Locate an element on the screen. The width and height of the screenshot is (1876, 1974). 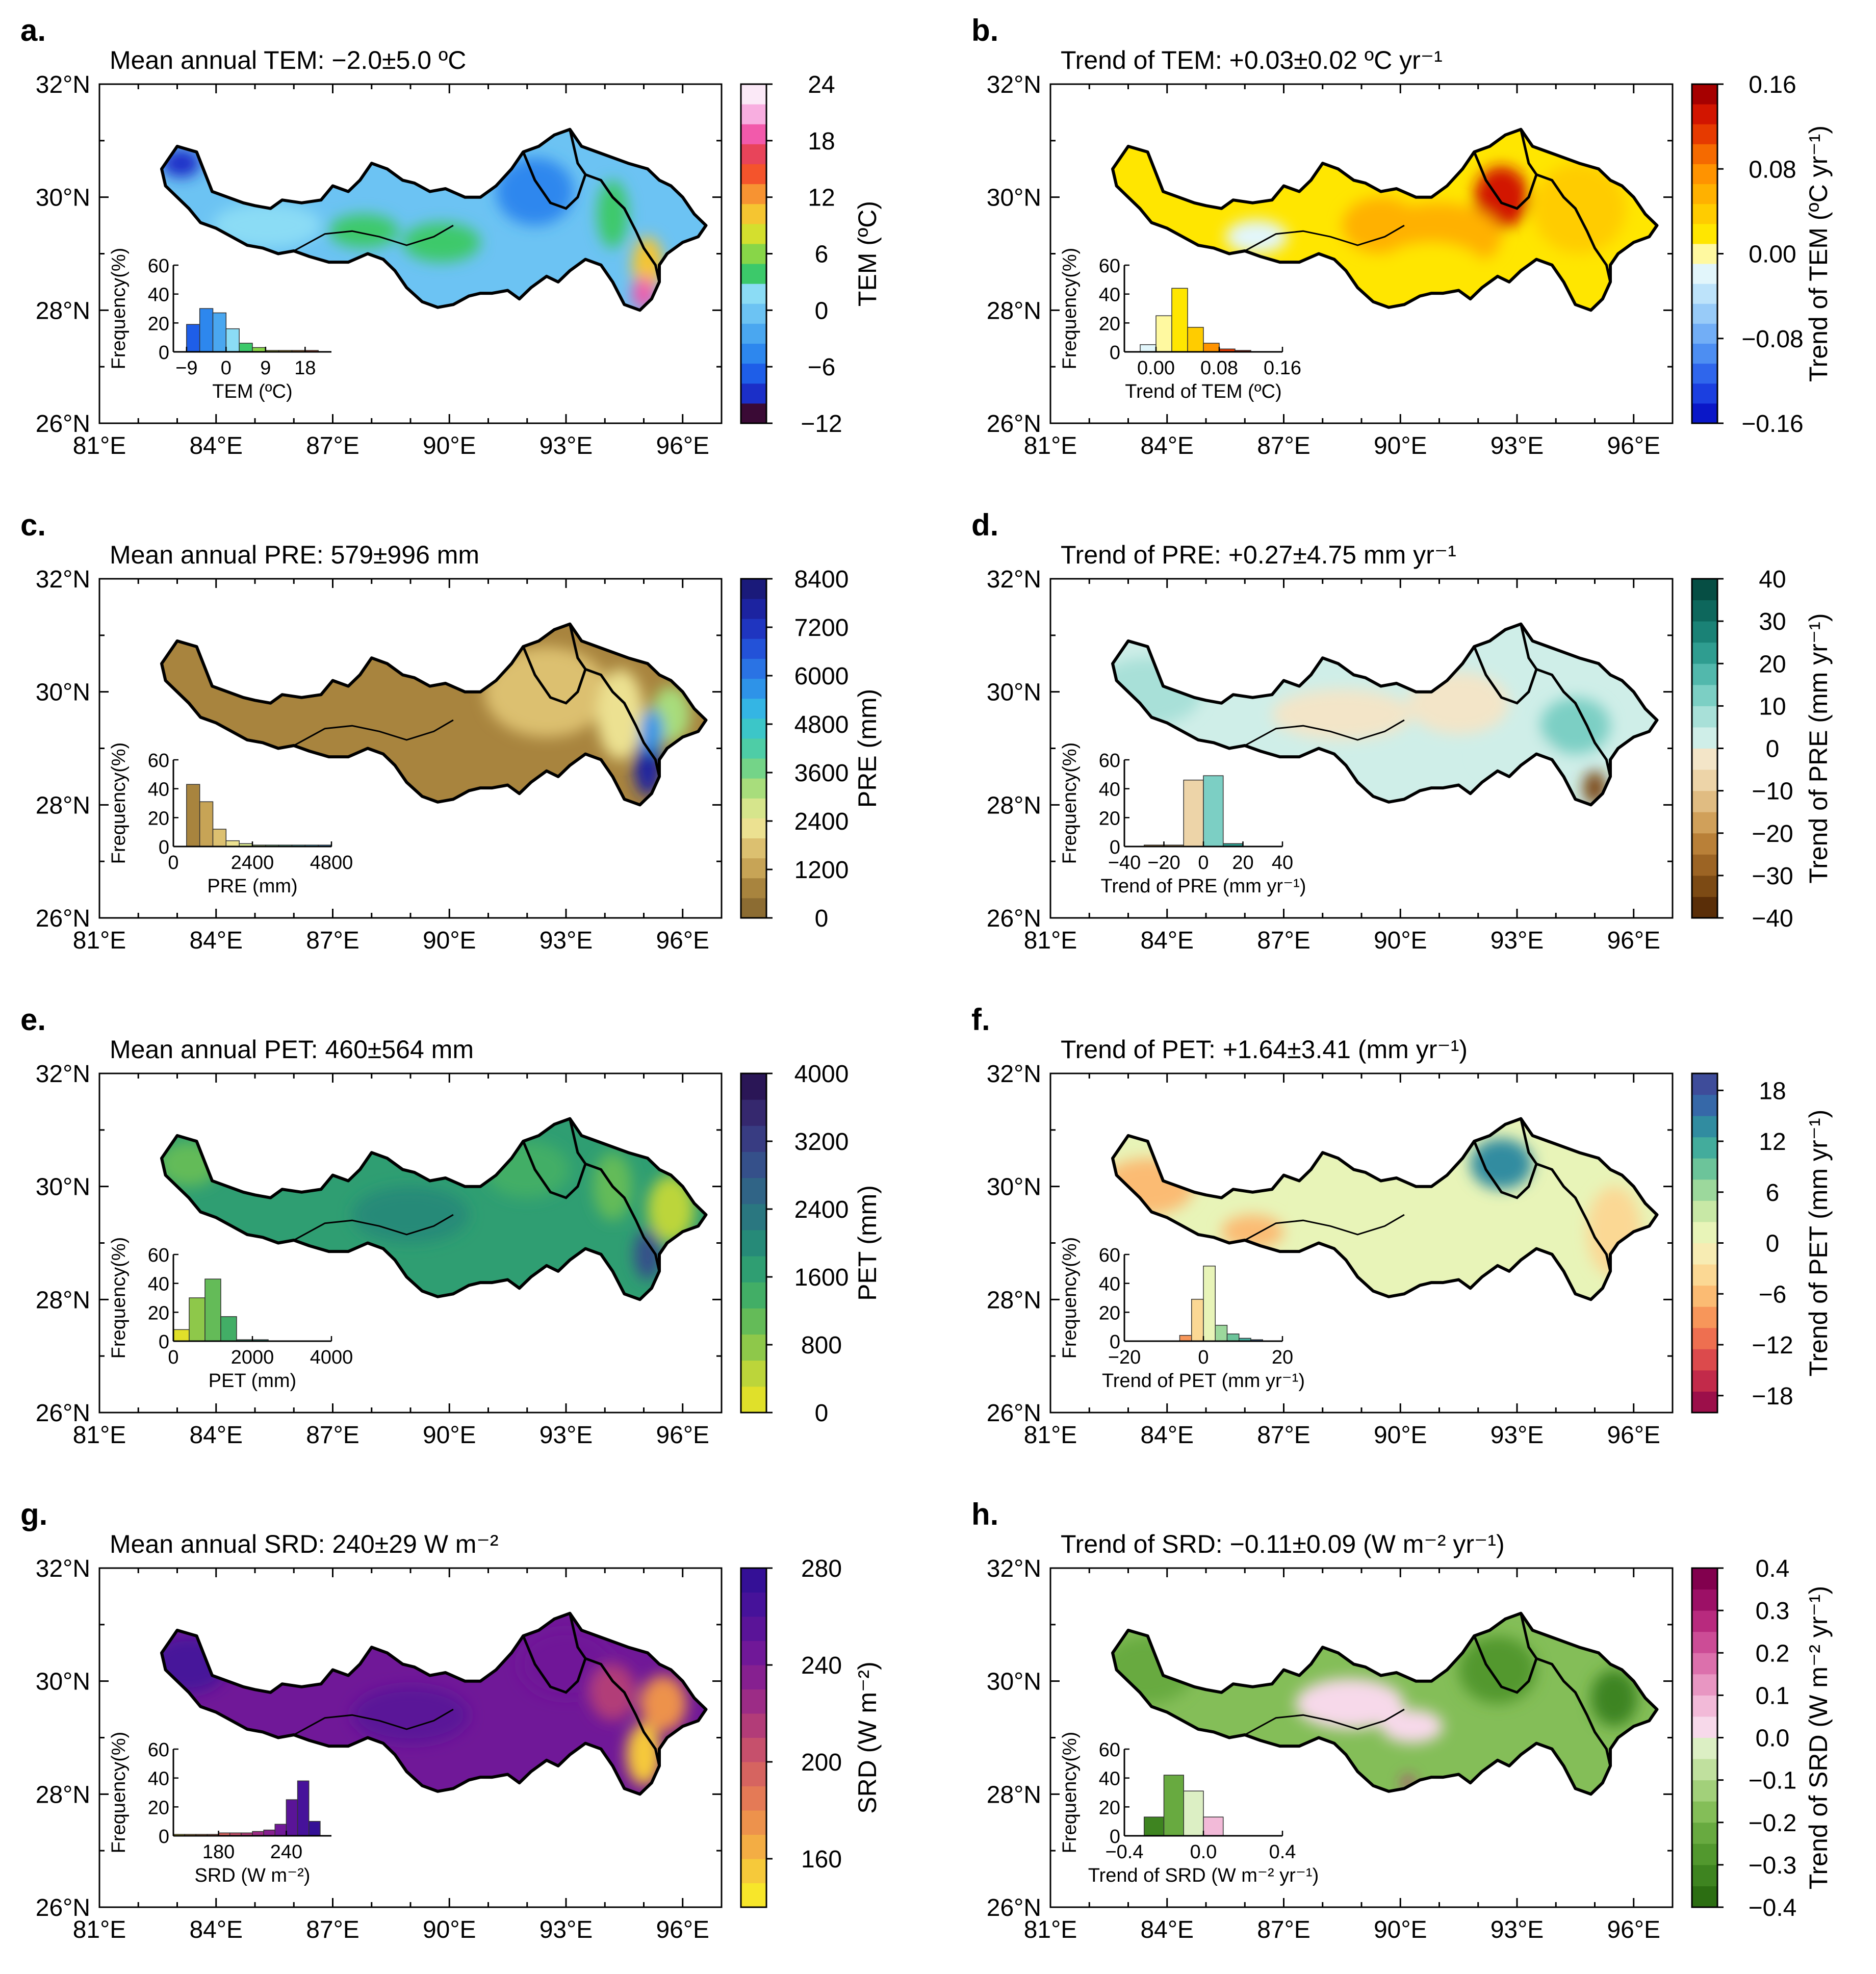
basin-pattern is located at coordinates (425, 1708).